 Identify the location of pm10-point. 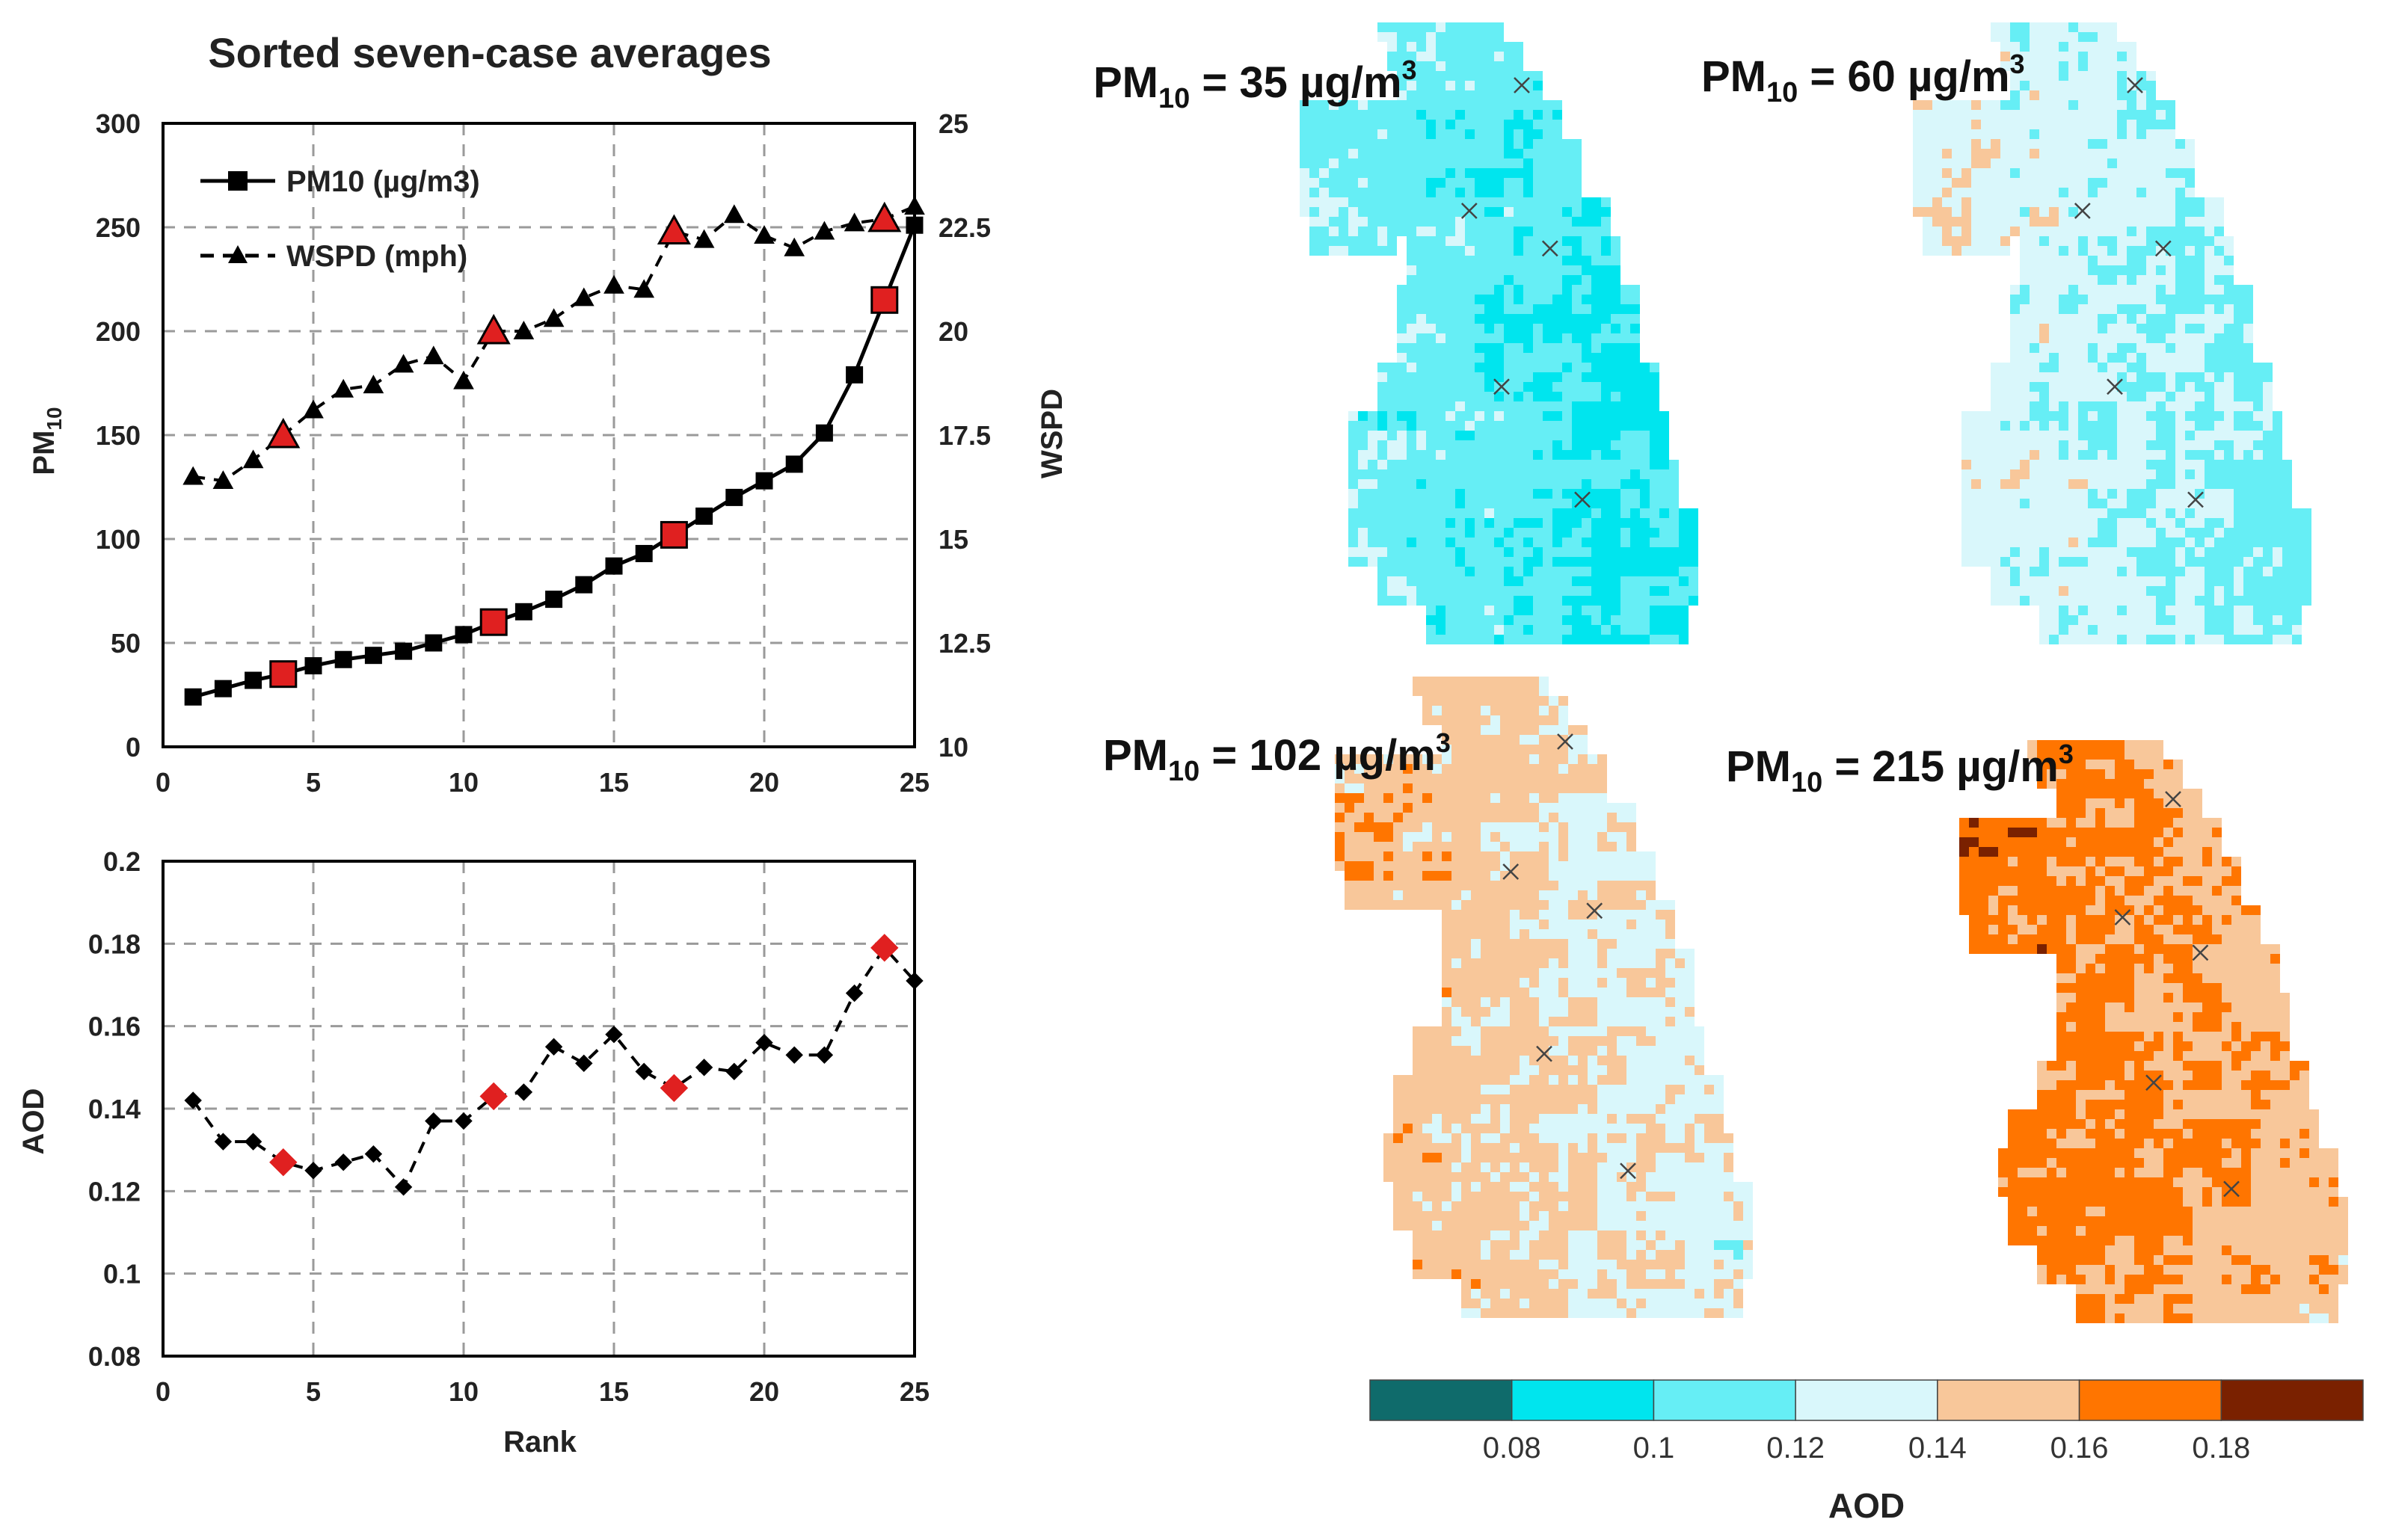
(614, 566).